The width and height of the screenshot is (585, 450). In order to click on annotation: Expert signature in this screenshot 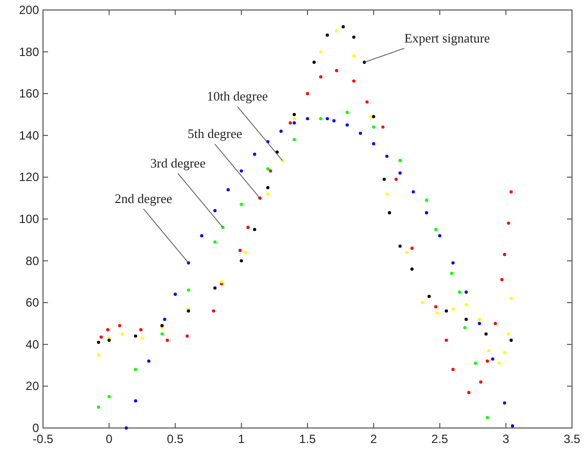, I will do `click(447, 38)`.